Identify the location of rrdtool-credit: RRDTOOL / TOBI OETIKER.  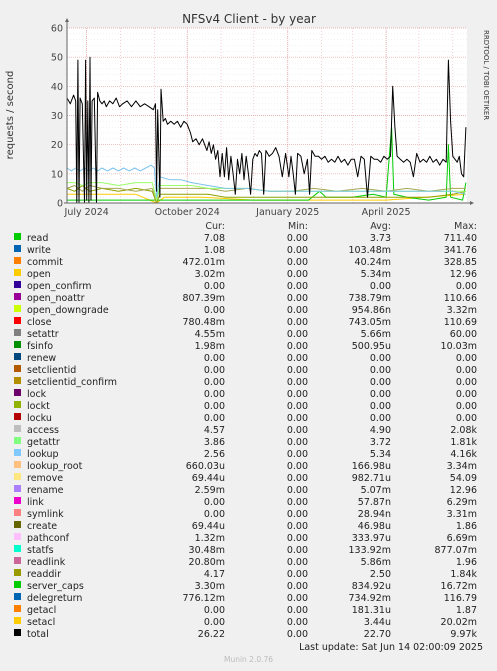
(486, 75).